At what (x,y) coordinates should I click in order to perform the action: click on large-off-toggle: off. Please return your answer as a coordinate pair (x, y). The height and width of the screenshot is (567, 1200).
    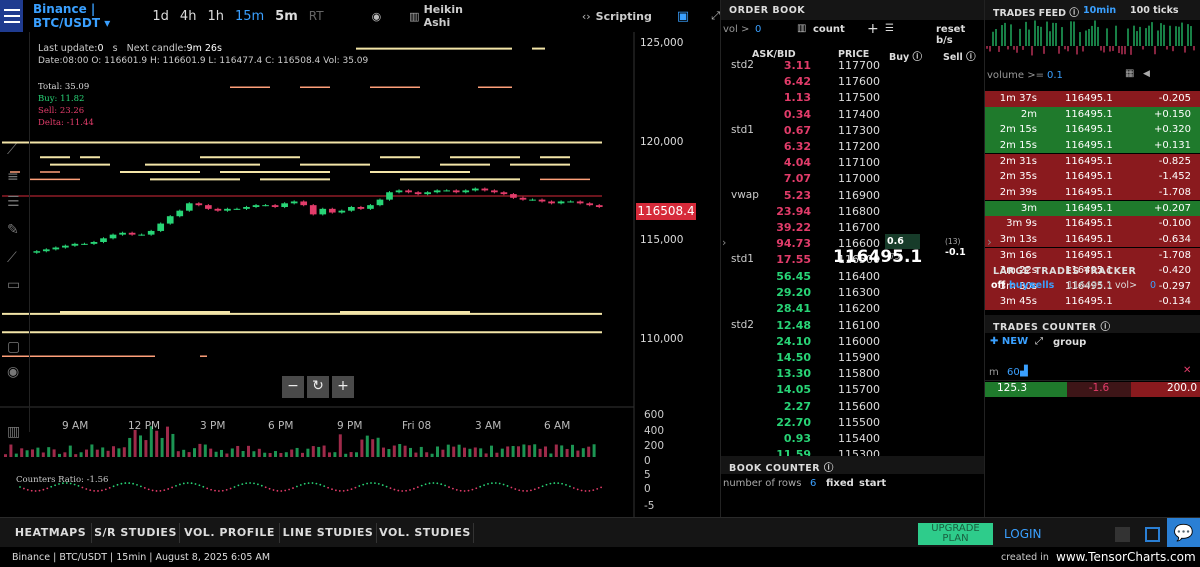
    Looking at the image, I should click on (998, 285).